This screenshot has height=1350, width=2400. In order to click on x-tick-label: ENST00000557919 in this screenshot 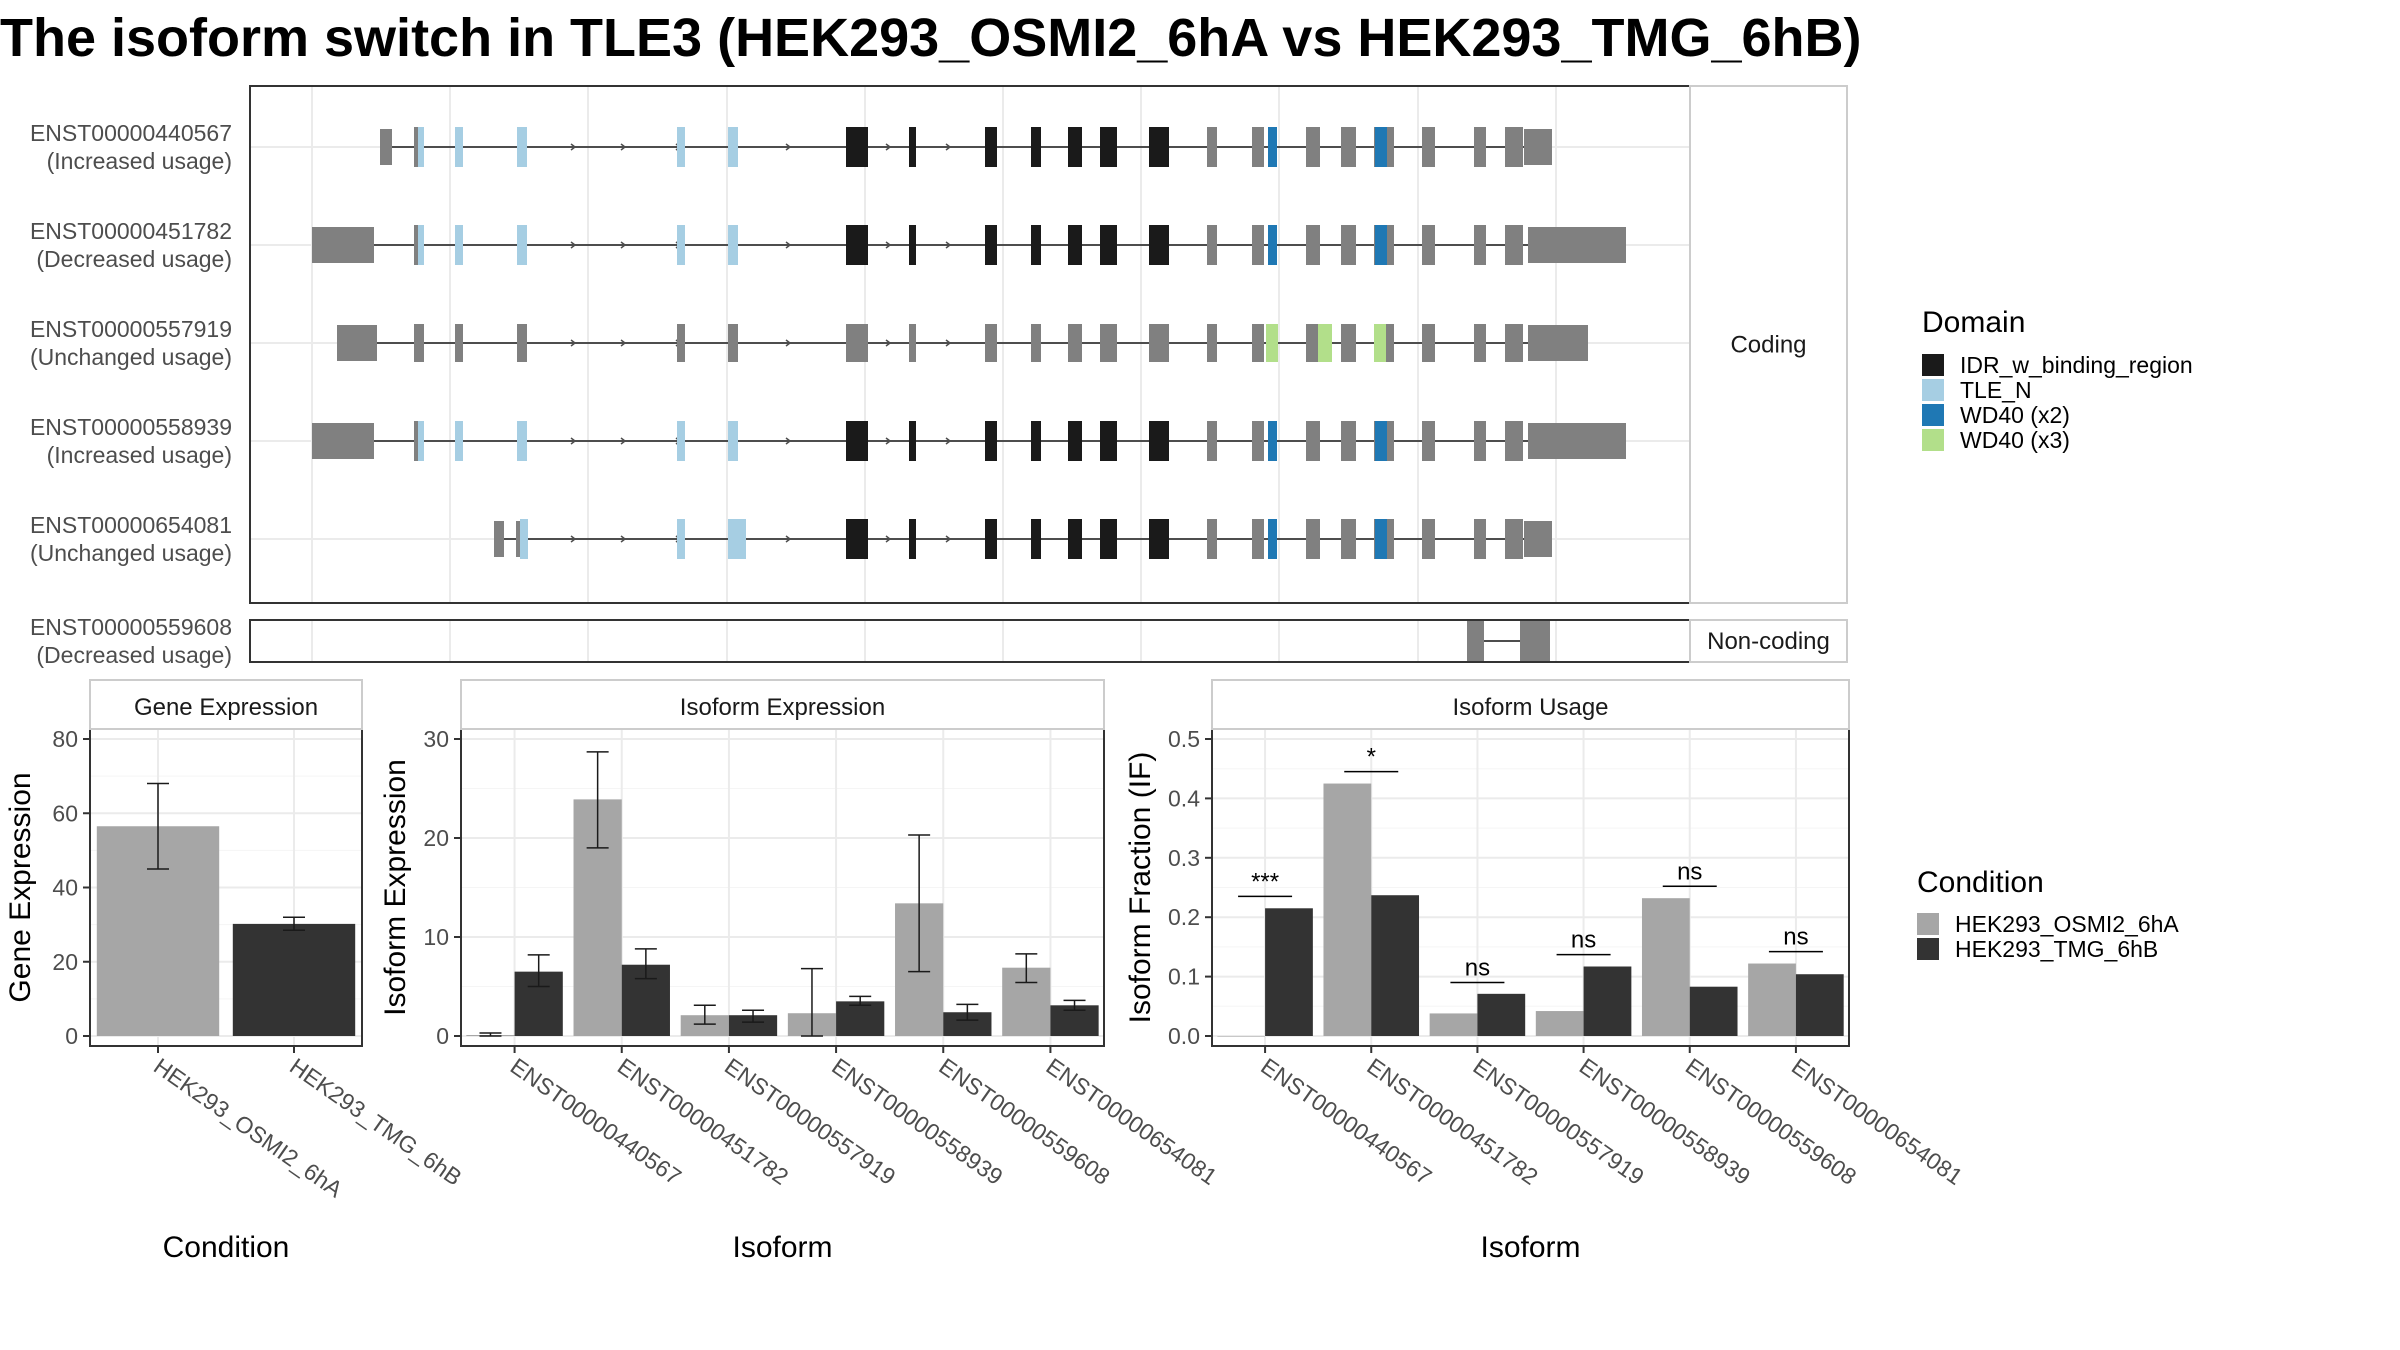, I will do `click(1559, 1121)`.